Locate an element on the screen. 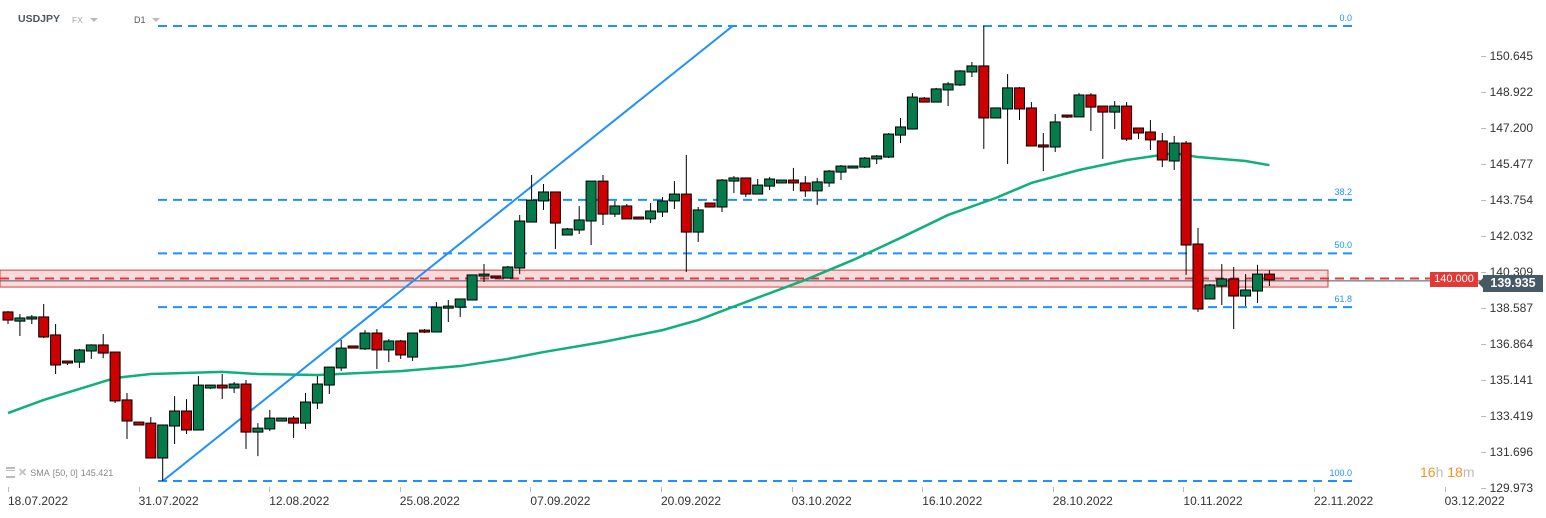 This screenshot has height=518, width=1546. date-tick-label: 31.07.2022 is located at coordinates (168, 497).